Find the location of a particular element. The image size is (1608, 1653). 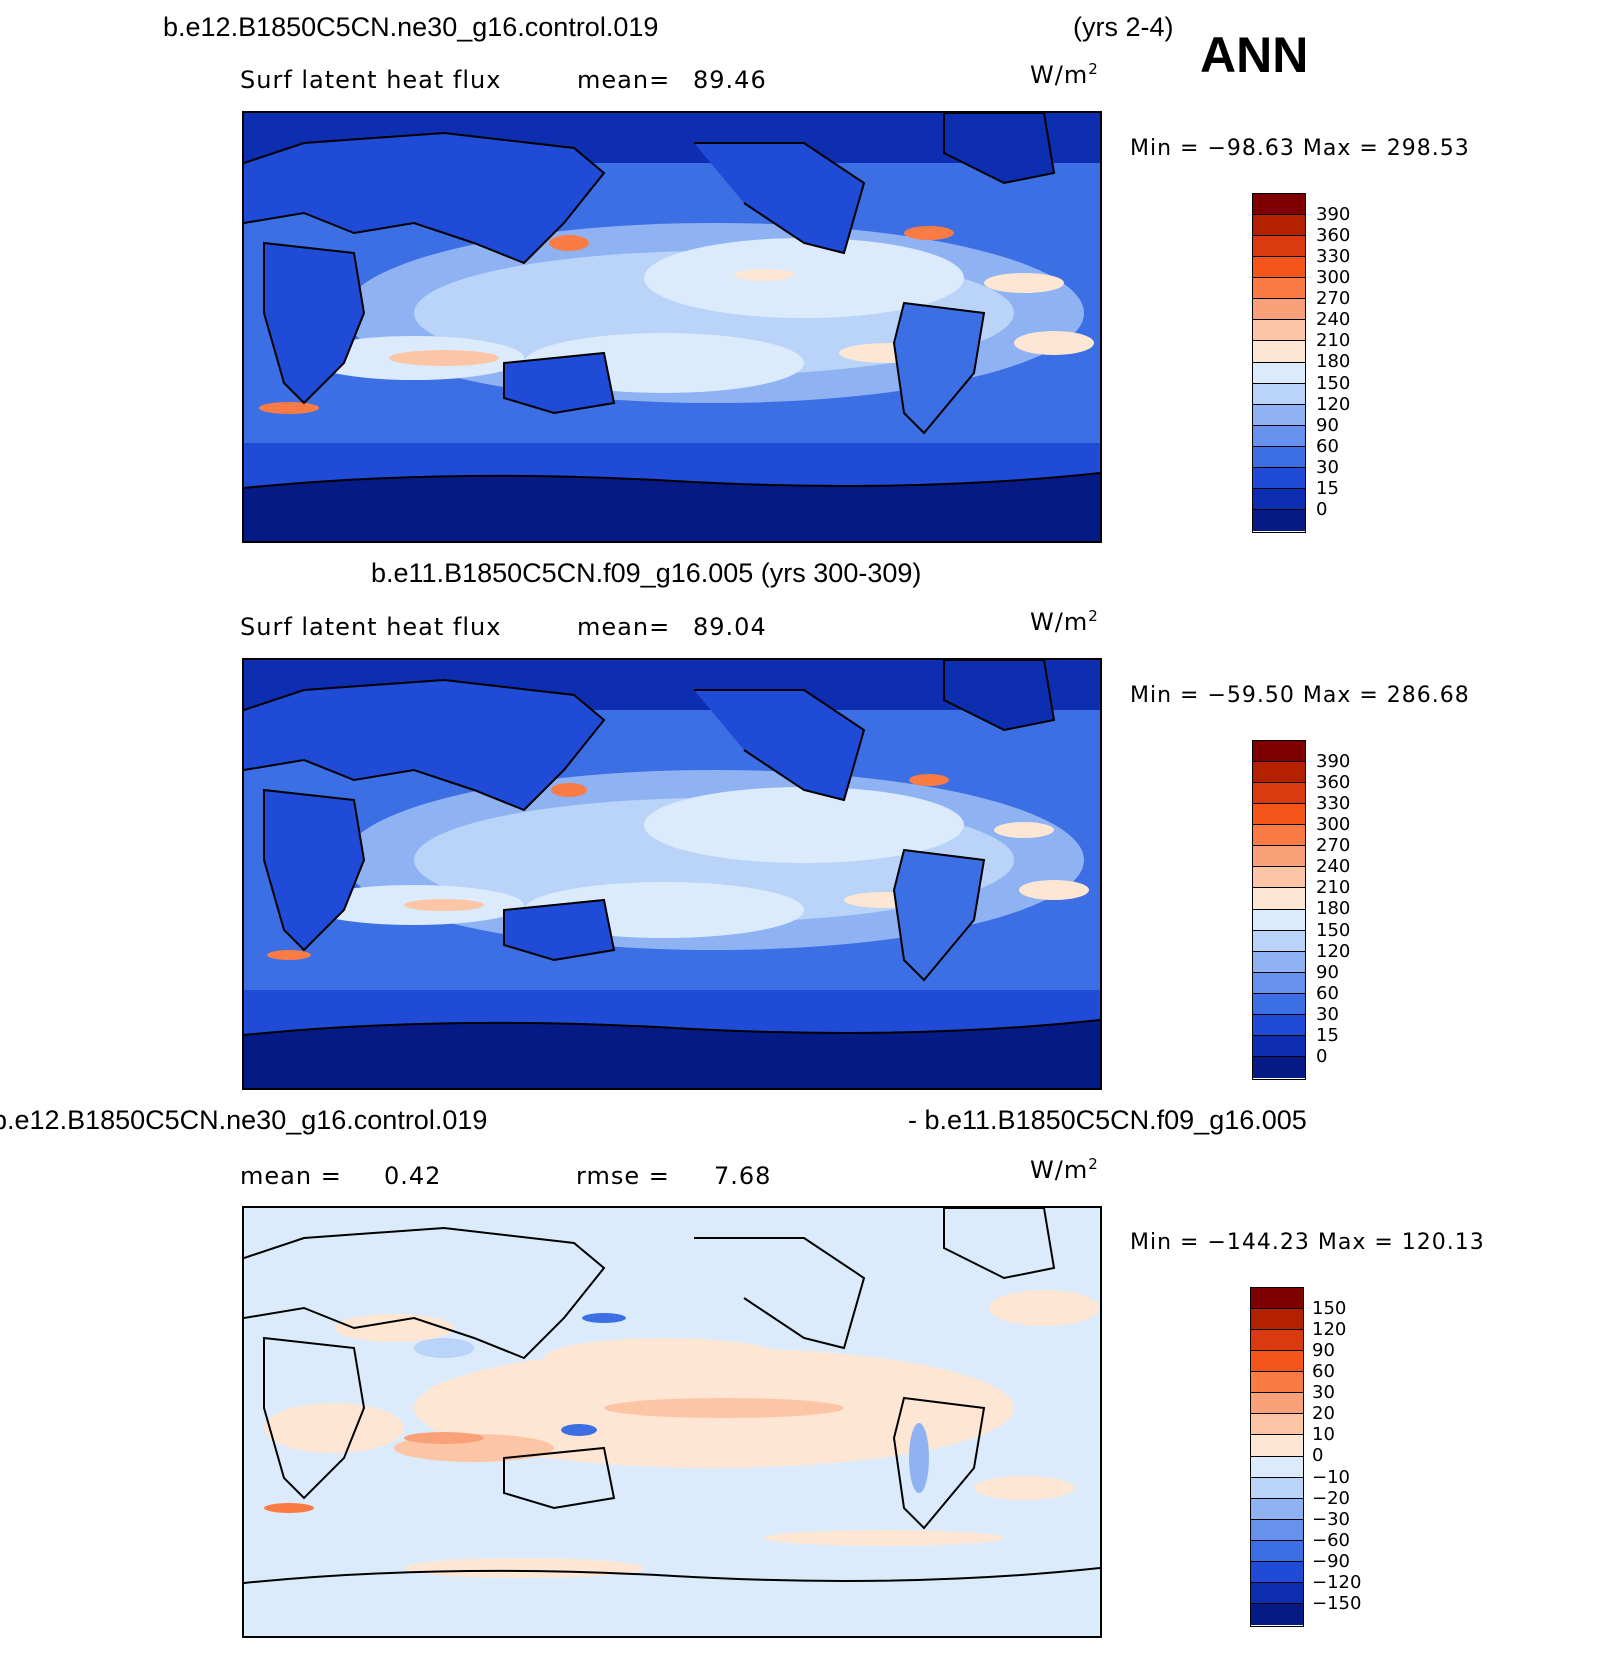

panel1-map-field is located at coordinates (672, 327).